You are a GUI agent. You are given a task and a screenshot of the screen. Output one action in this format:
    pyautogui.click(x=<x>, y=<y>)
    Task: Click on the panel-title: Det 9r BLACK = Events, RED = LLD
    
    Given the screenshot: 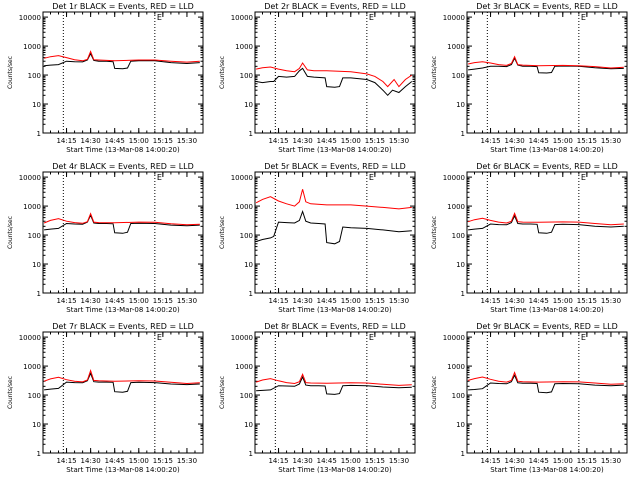 What is the action you would take?
    pyautogui.click(x=547, y=326)
    